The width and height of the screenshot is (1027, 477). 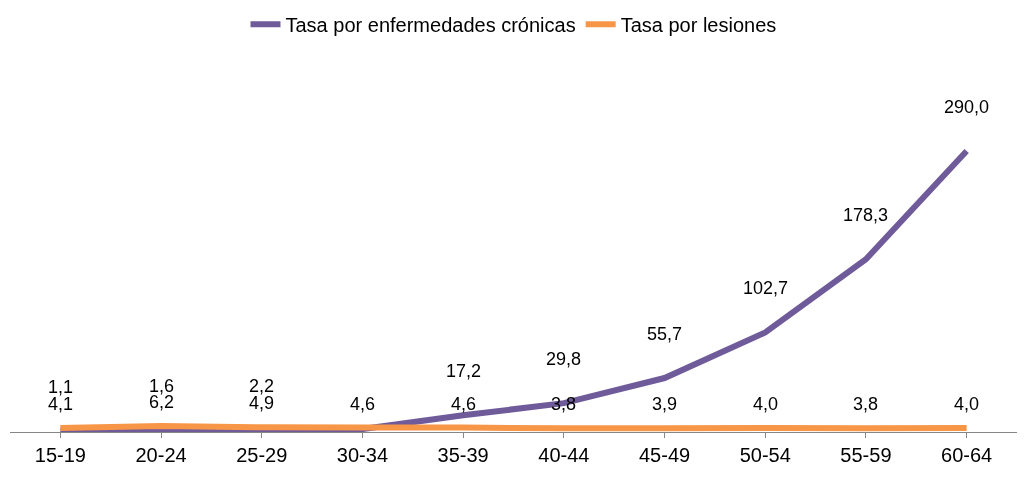 I want to click on x-tick-label: 50-54, so click(x=765, y=455).